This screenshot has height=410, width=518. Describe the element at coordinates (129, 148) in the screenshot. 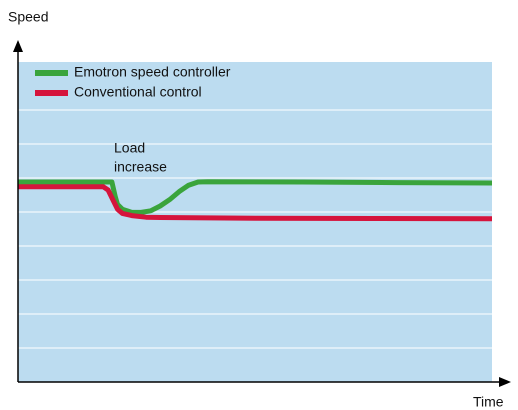

I see `annotation: Load` at that location.